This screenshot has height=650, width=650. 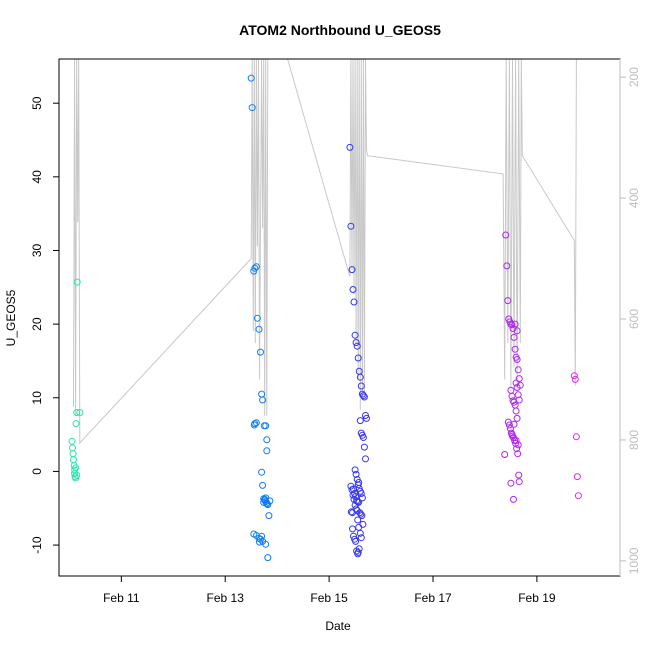 I want to click on y-tick-label: 50, so click(x=37, y=103).